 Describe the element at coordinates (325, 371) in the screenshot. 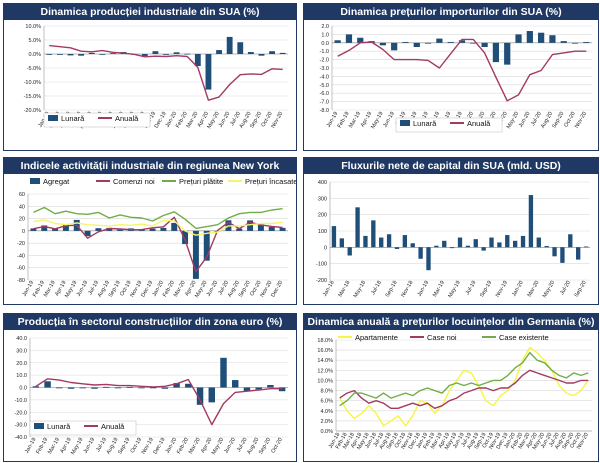

I see `y-tick-label: 12.0%` at that location.